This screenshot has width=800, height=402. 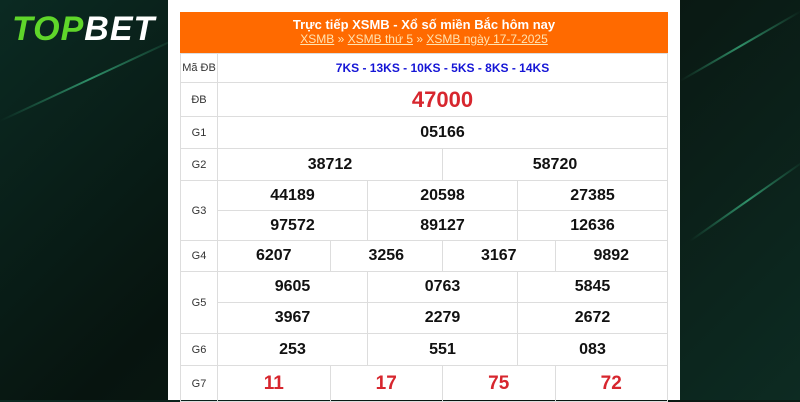 I want to click on prize-number: 12636, so click(x=593, y=226).